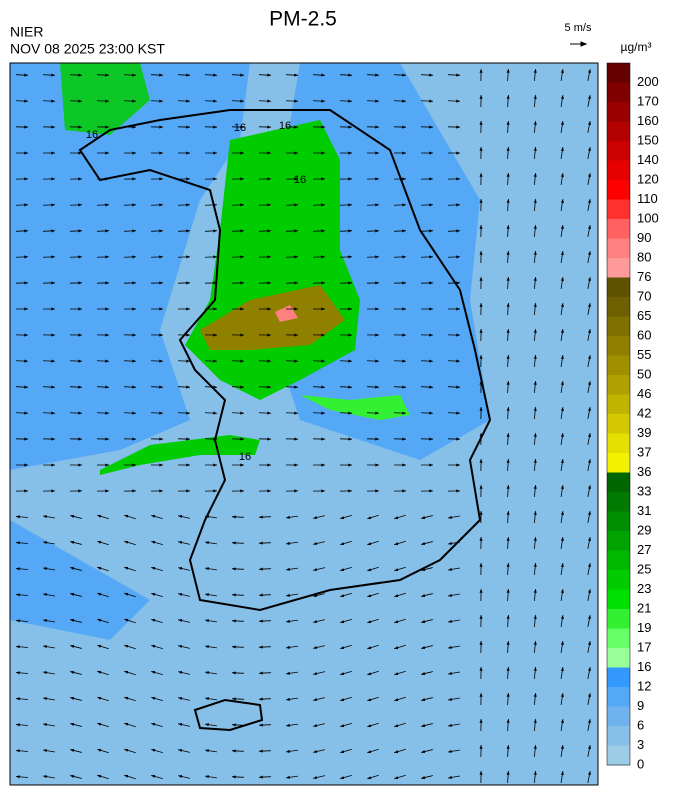  What do you see at coordinates (644, 354) in the screenshot?
I see `colorbar-label: 55` at bounding box center [644, 354].